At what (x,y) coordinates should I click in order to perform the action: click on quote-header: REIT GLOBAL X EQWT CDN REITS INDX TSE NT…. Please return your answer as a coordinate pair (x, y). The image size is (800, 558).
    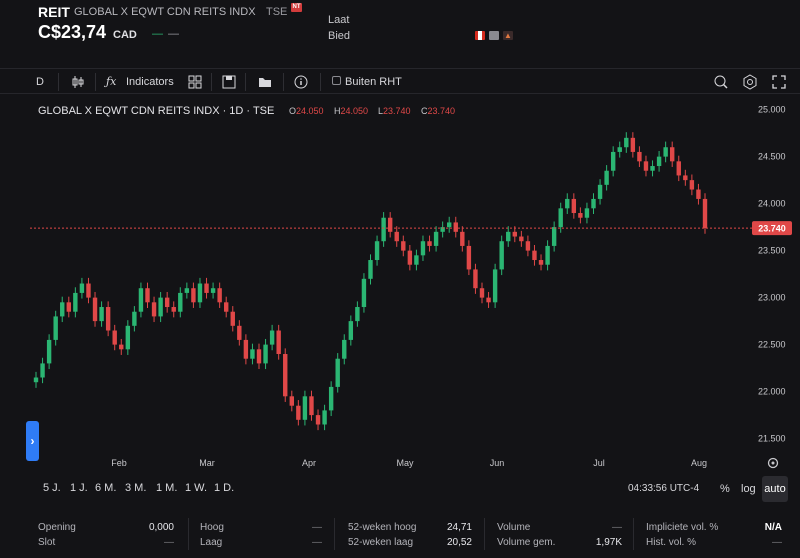
    Looking at the image, I should click on (400, 32).